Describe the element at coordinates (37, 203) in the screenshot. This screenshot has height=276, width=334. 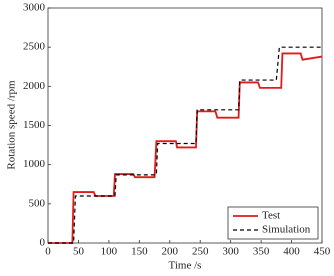
I see `y-tick-label: 500` at that location.